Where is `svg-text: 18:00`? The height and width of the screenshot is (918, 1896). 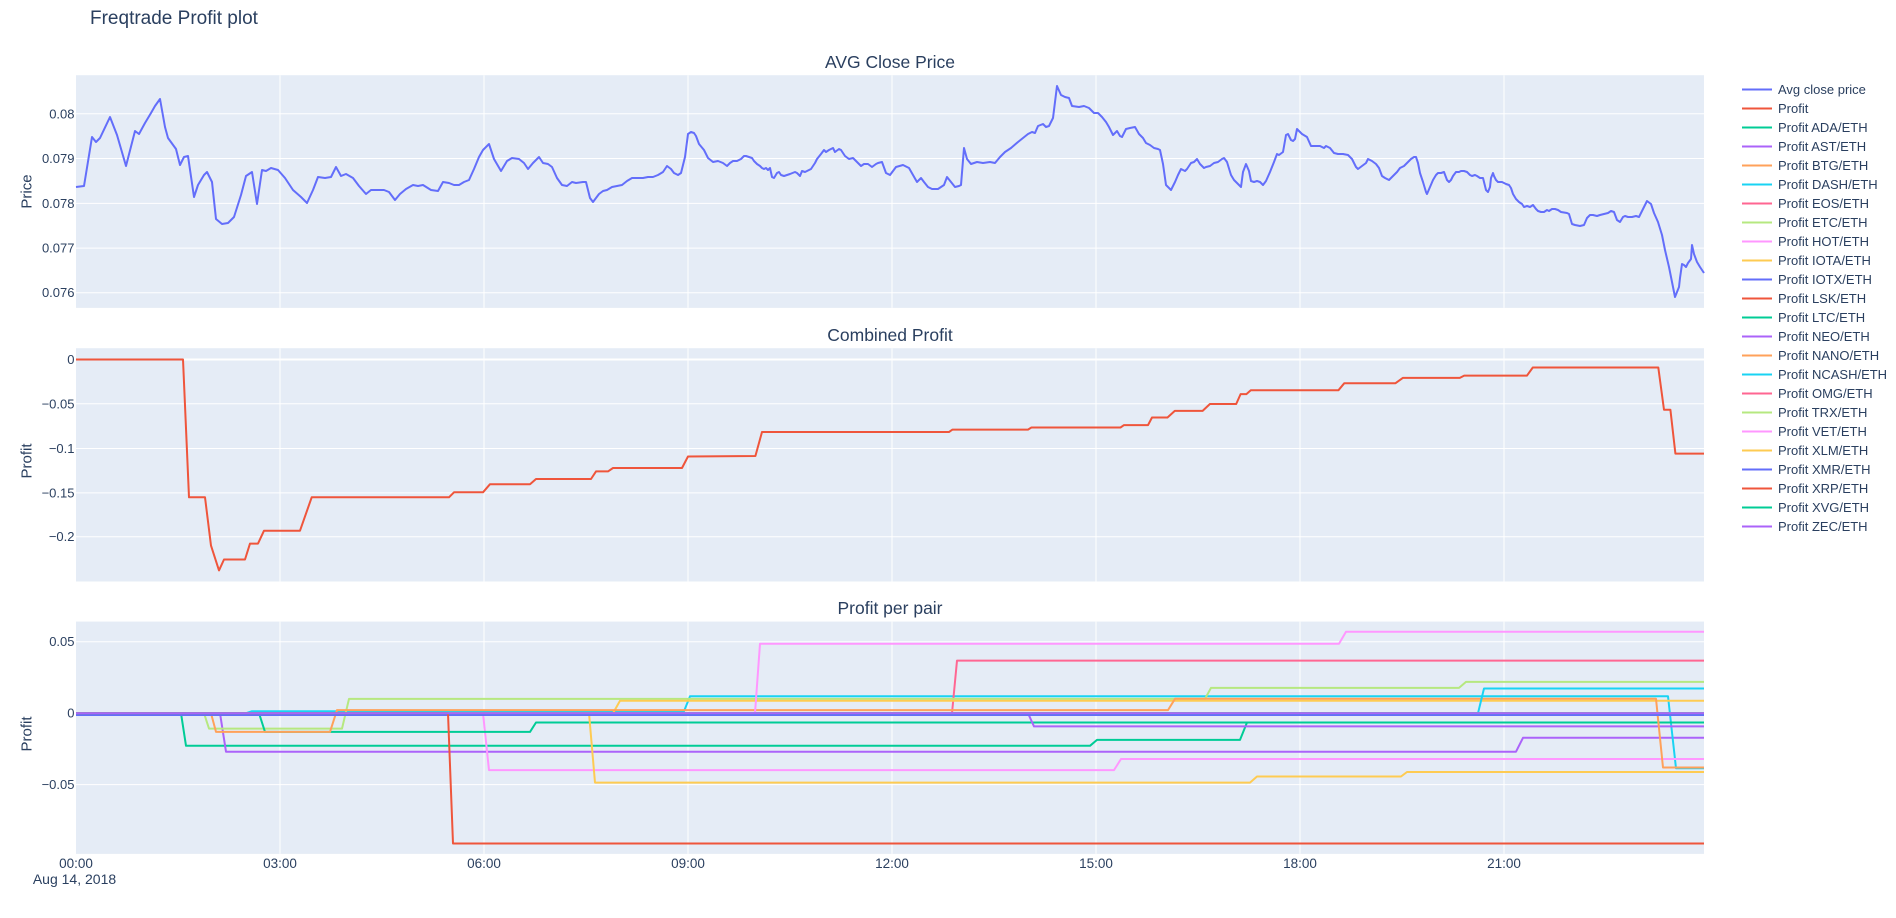
svg-text: 18:00 is located at coordinates (1300, 863).